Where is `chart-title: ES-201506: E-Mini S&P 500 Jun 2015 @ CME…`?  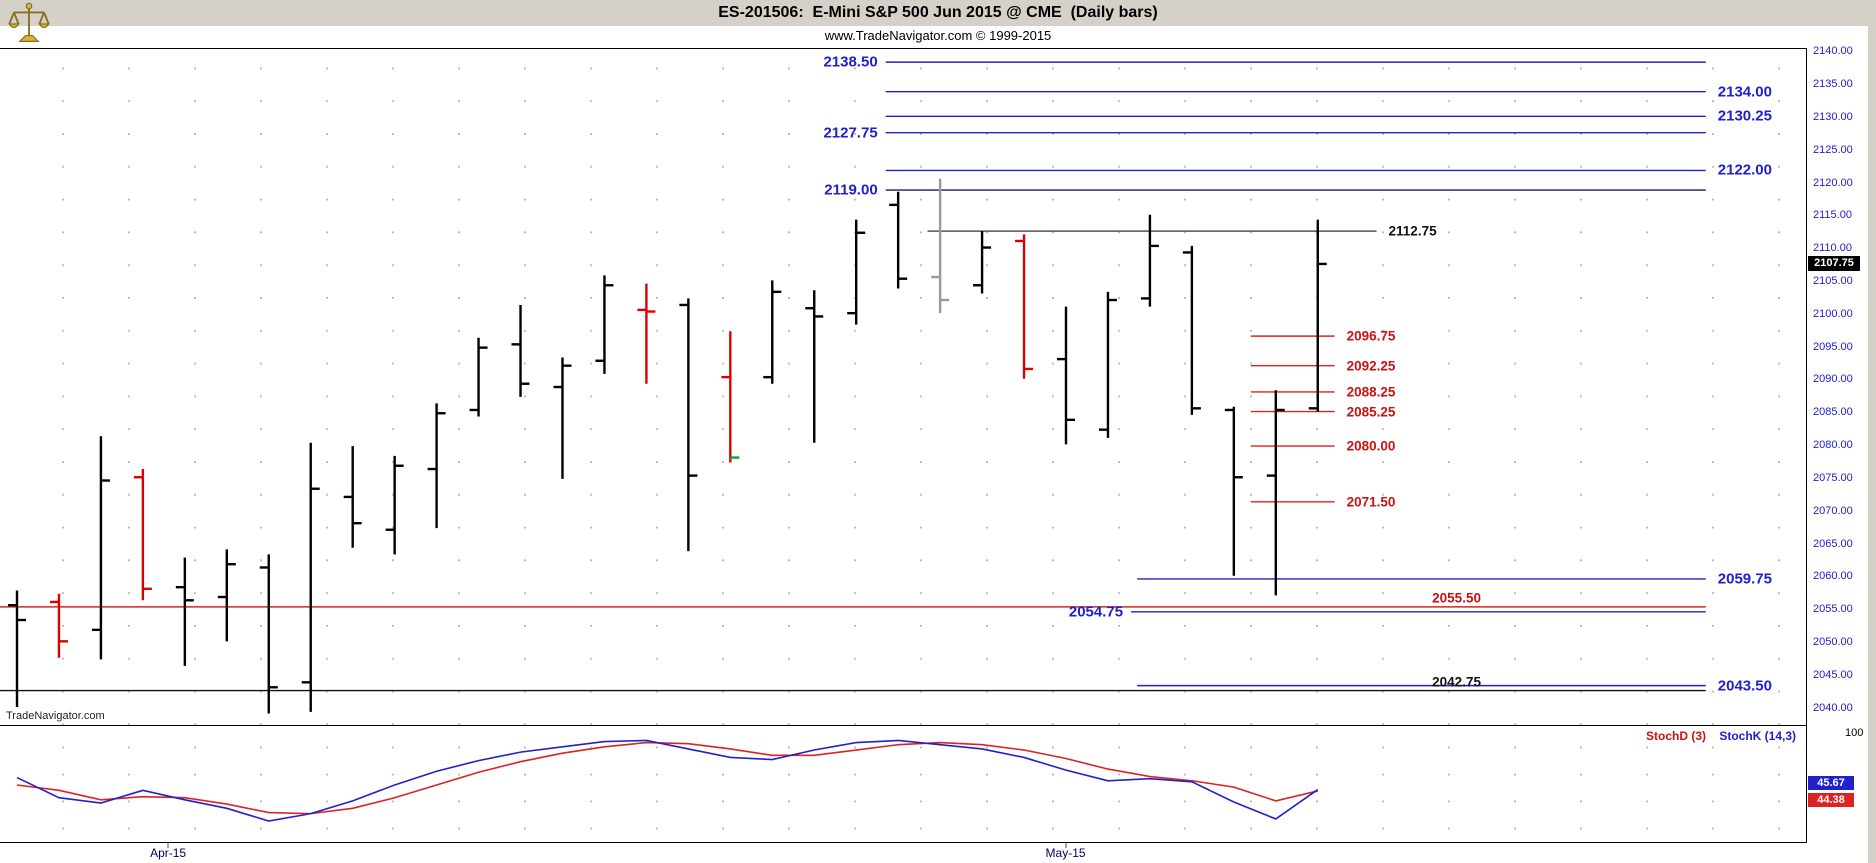 chart-title: ES-201506: E-Mini S&P 500 Jun 2015 @ CME… is located at coordinates (938, 12).